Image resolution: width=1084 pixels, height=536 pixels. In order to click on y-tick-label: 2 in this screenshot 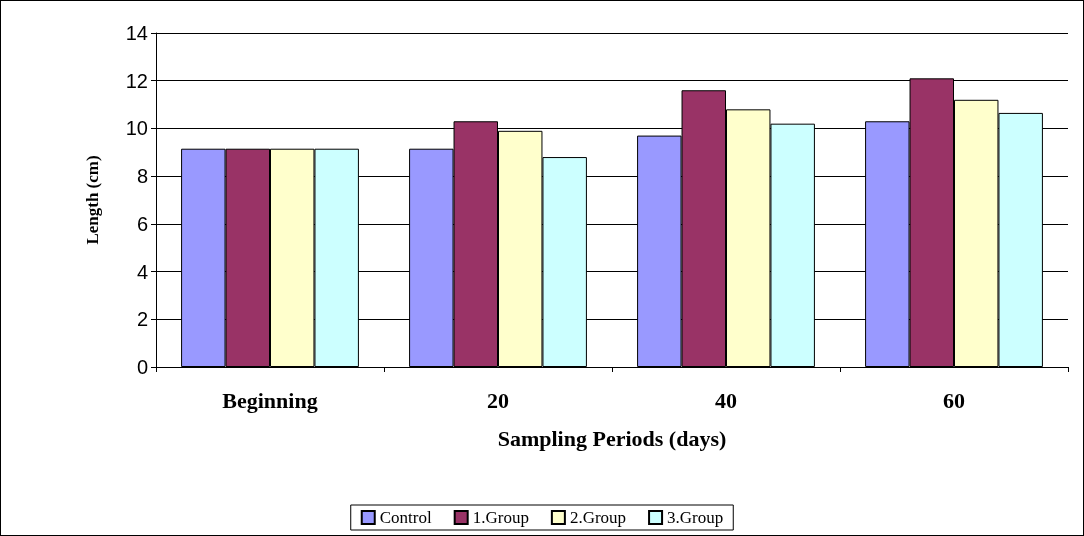, I will do `click(142, 319)`.